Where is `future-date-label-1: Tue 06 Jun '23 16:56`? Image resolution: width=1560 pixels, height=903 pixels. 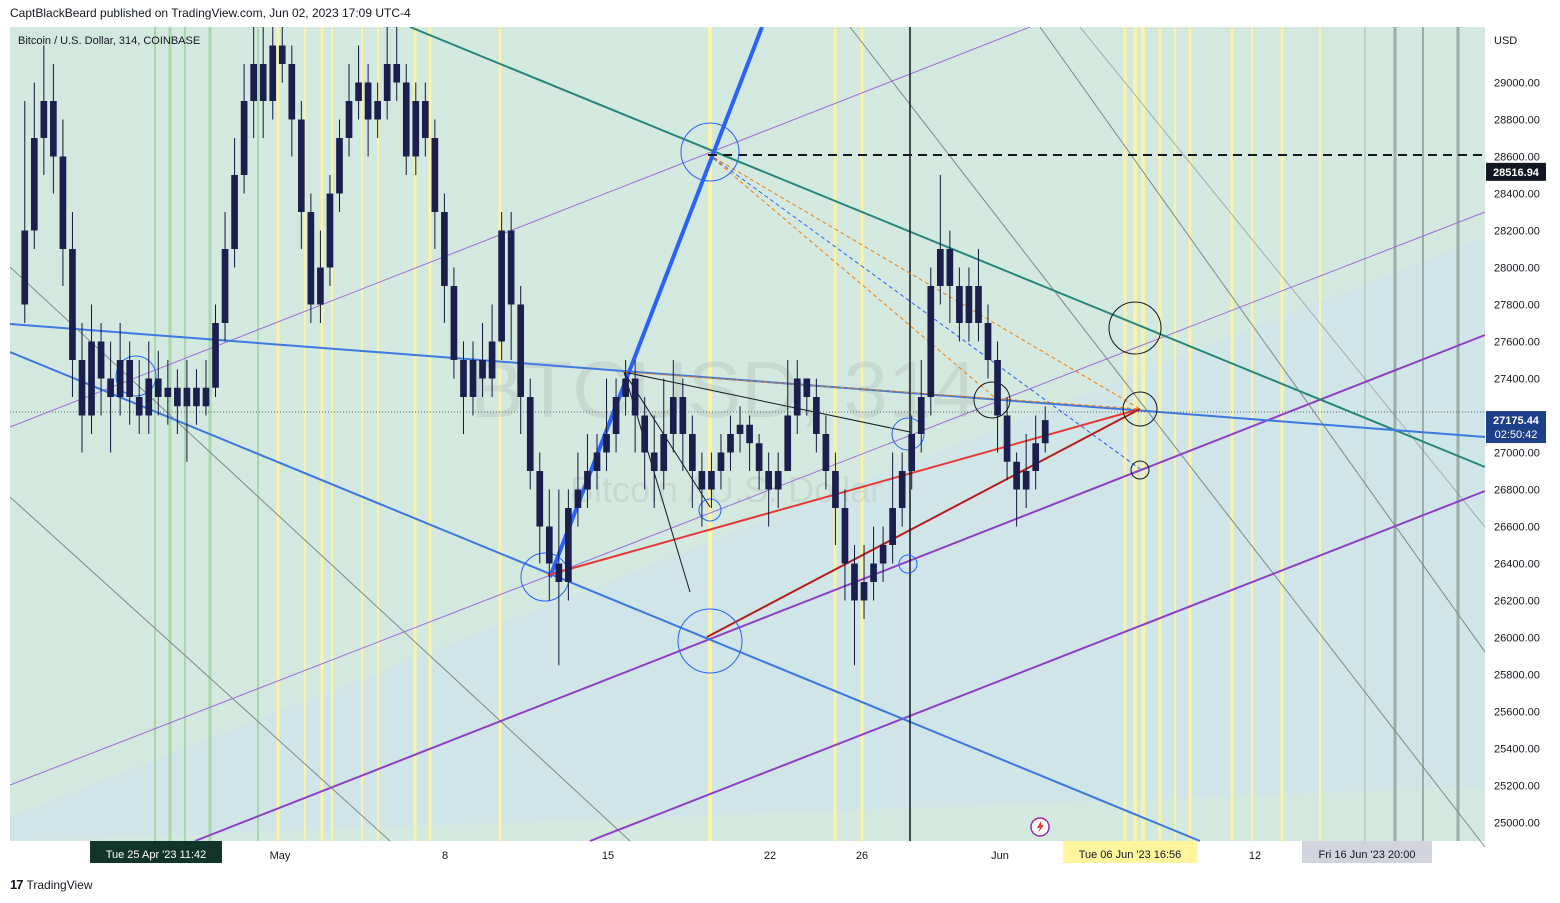
future-date-label-1: Tue 06 Jun '23 16:56 is located at coordinates (1130, 852).